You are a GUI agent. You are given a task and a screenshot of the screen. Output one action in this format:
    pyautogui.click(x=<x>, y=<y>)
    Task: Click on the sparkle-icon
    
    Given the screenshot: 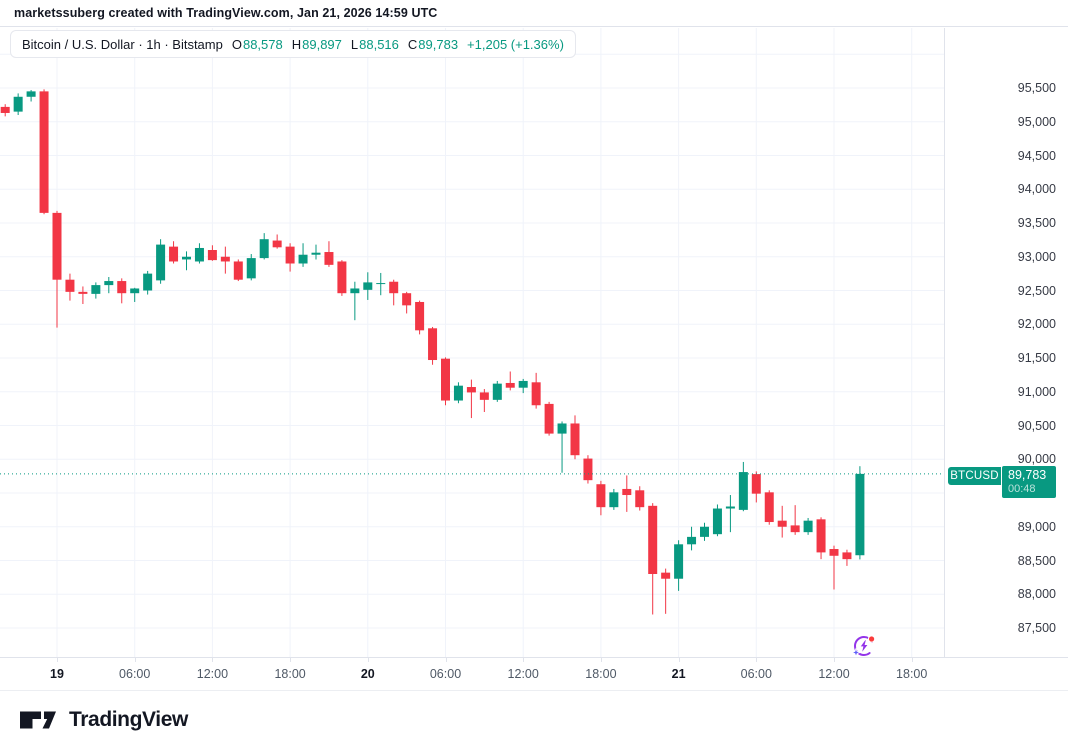 What is the action you would take?
    pyautogui.click(x=856, y=652)
    